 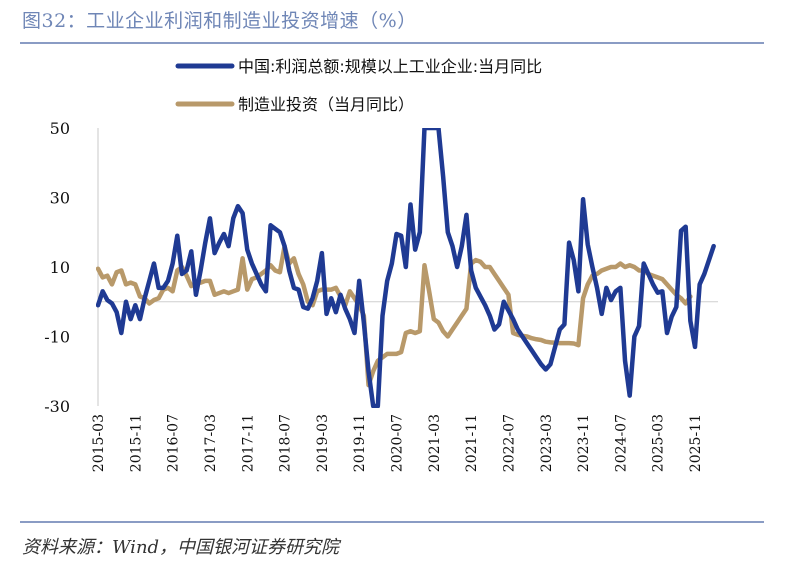 I want to click on legend-label-1: 制造业投资（当月同比）, so click(x=326, y=104).